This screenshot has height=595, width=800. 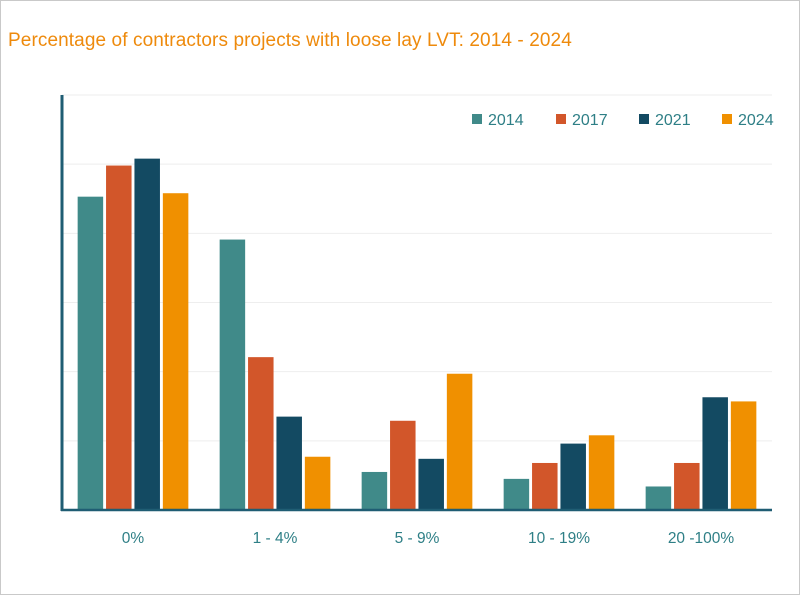 I want to click on legend-swatch-2024, so click(x=727, y=119).